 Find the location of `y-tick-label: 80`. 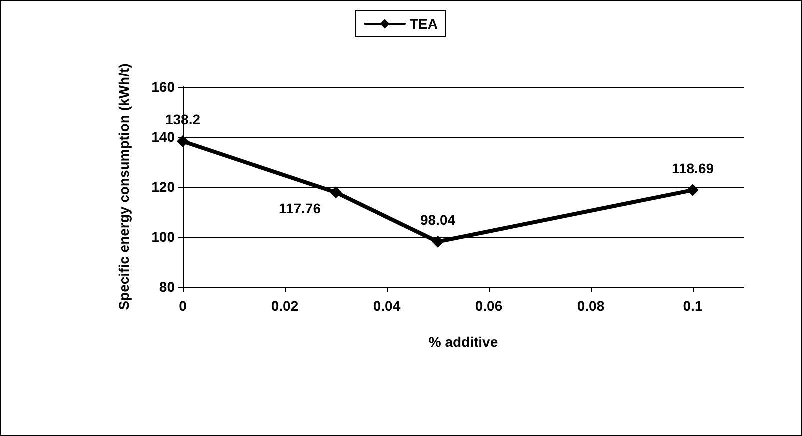

y-tick-label: 80 is located at coordinates (167, 287).